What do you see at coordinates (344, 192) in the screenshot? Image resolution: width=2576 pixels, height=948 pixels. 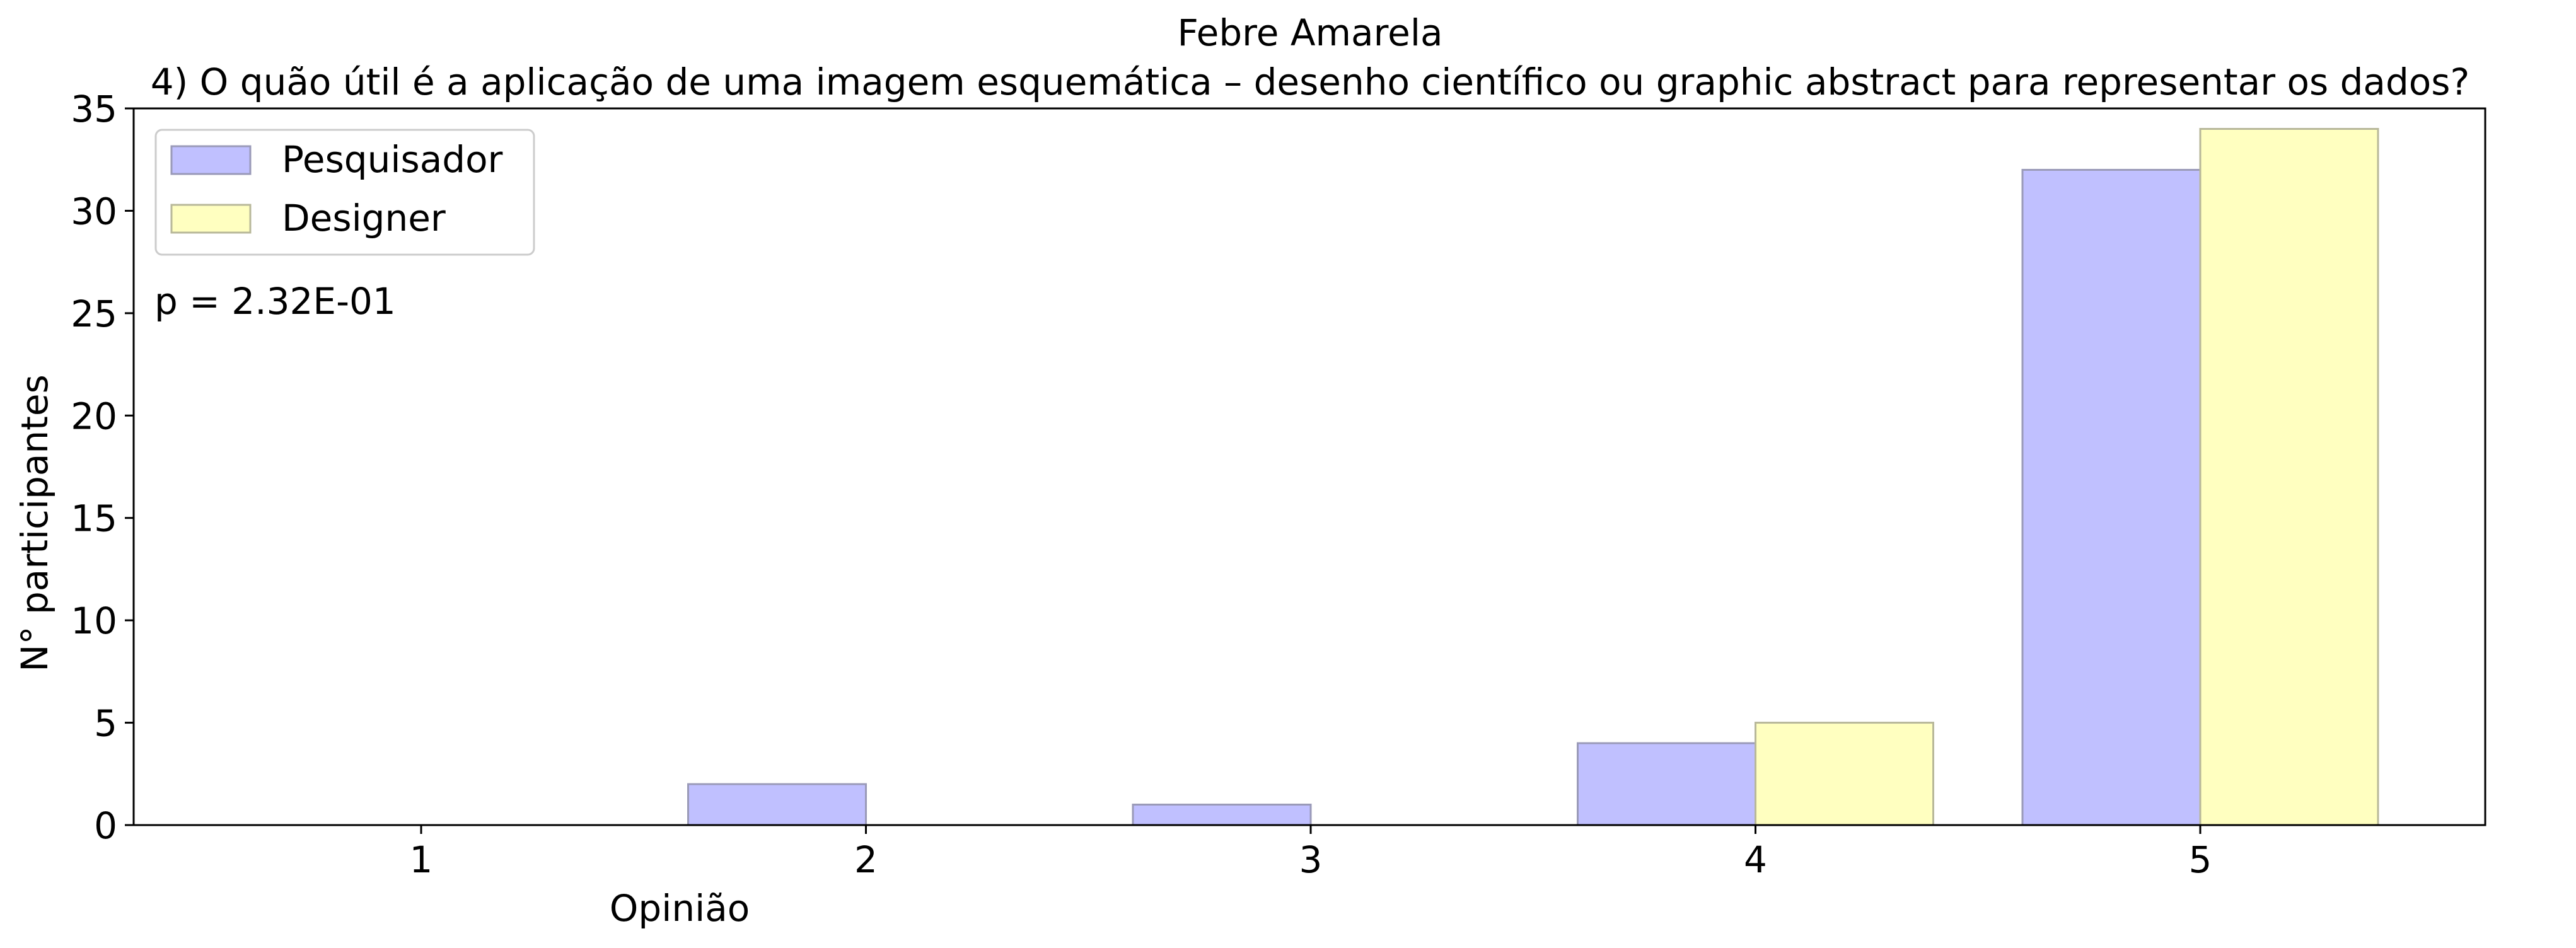 I see `legend: Pesquisador Designer` at bounding box center [344, 192].